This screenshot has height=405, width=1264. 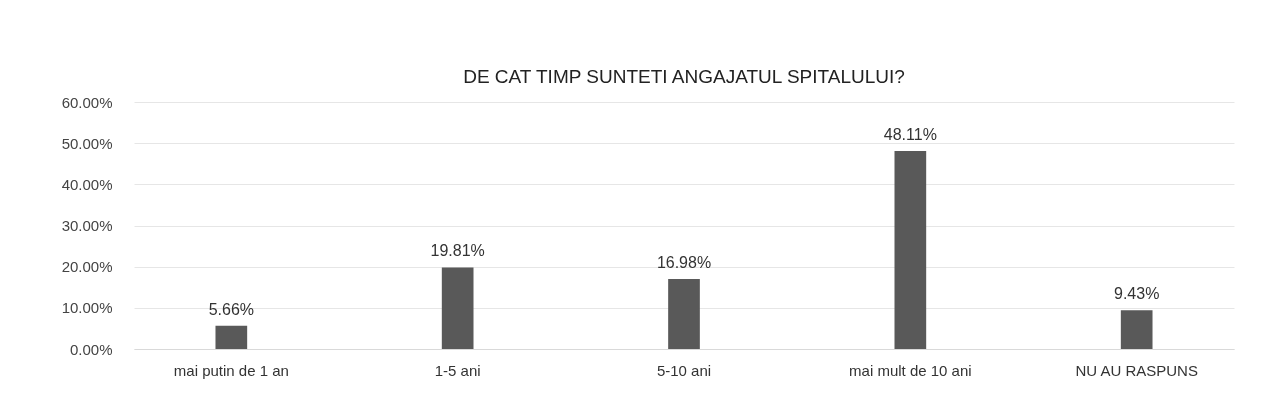 I want to click on data-label: 48.11%, so click(x=910, y=134).